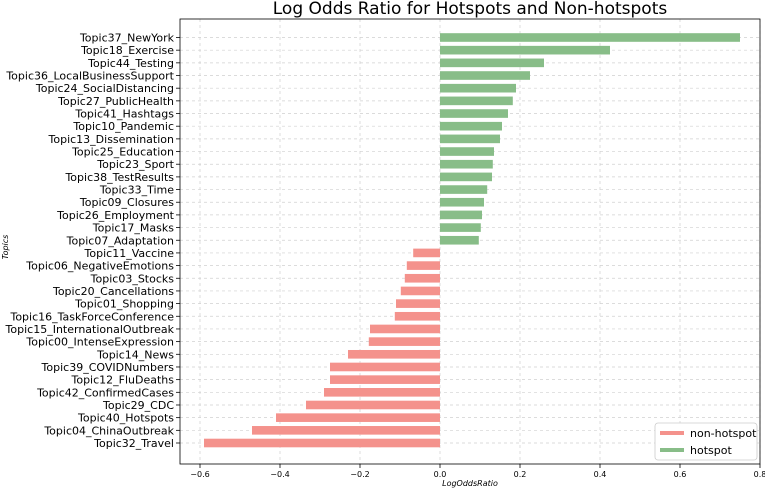  Describe the element at coordinates (127, 38) in the screenshot. I see `y-tick-label: Topic37_NewYork` at that location.